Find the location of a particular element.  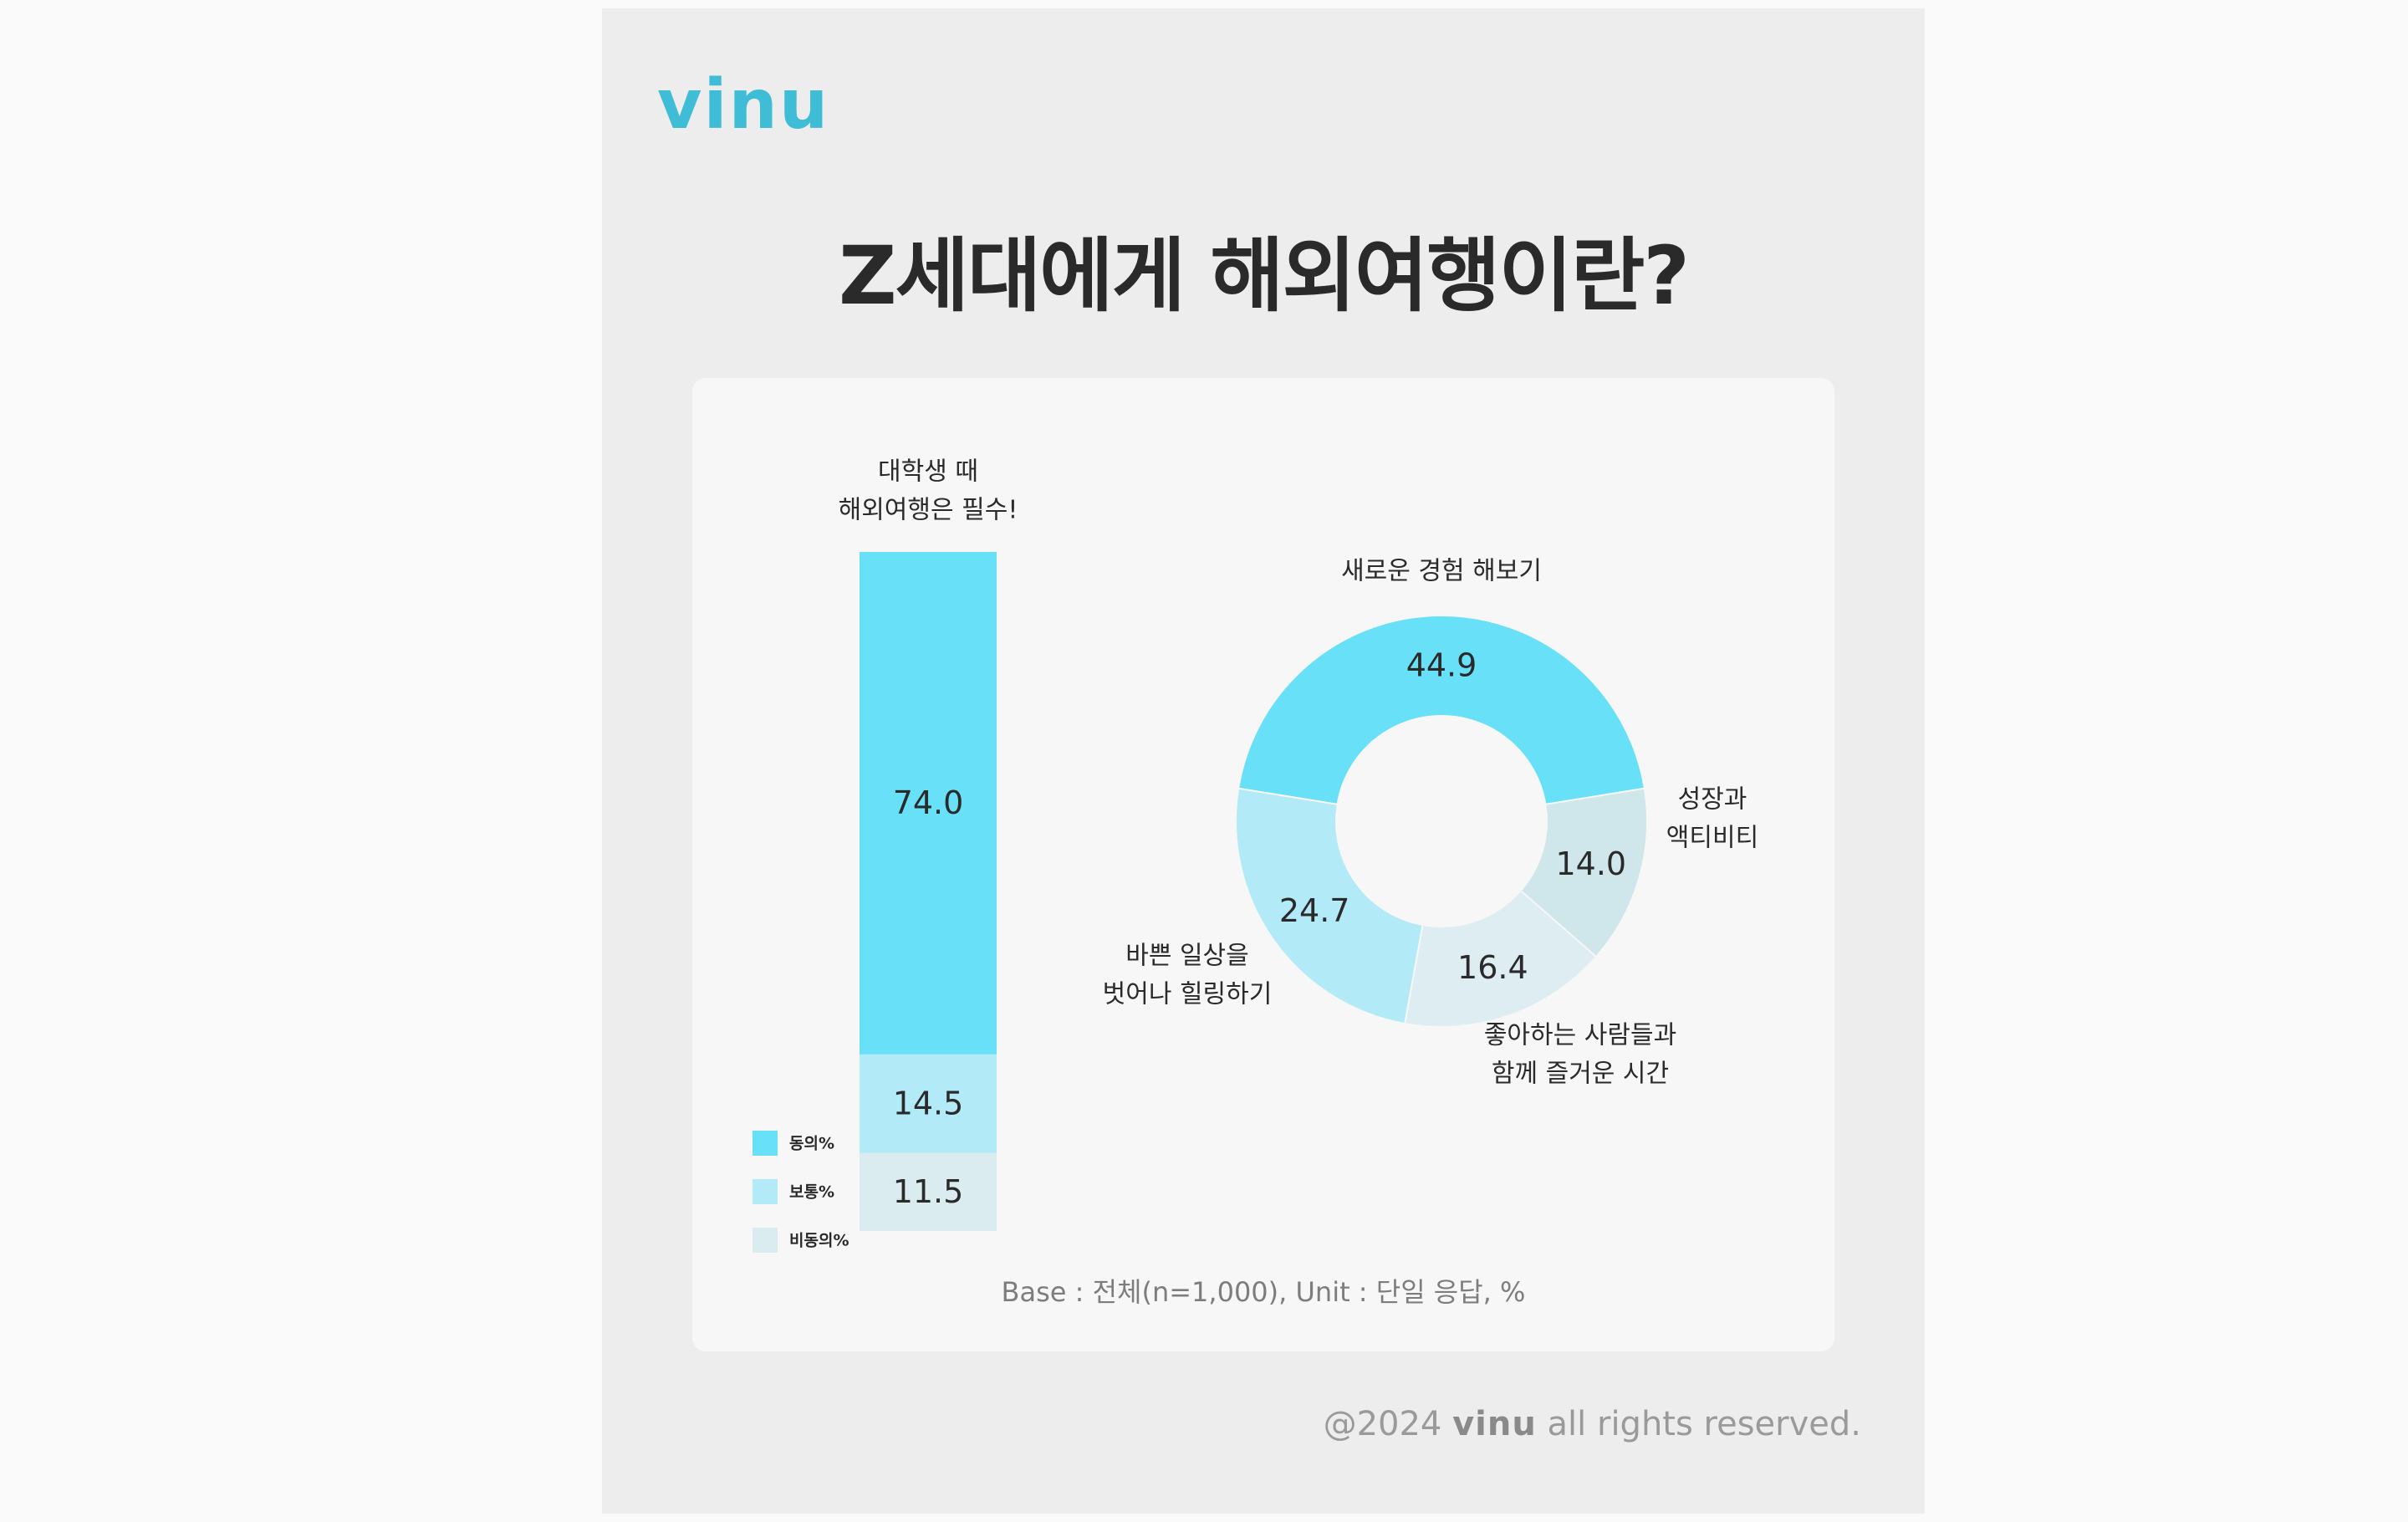

copyright-year: @2024 is located at coordinates (1383, 1424).